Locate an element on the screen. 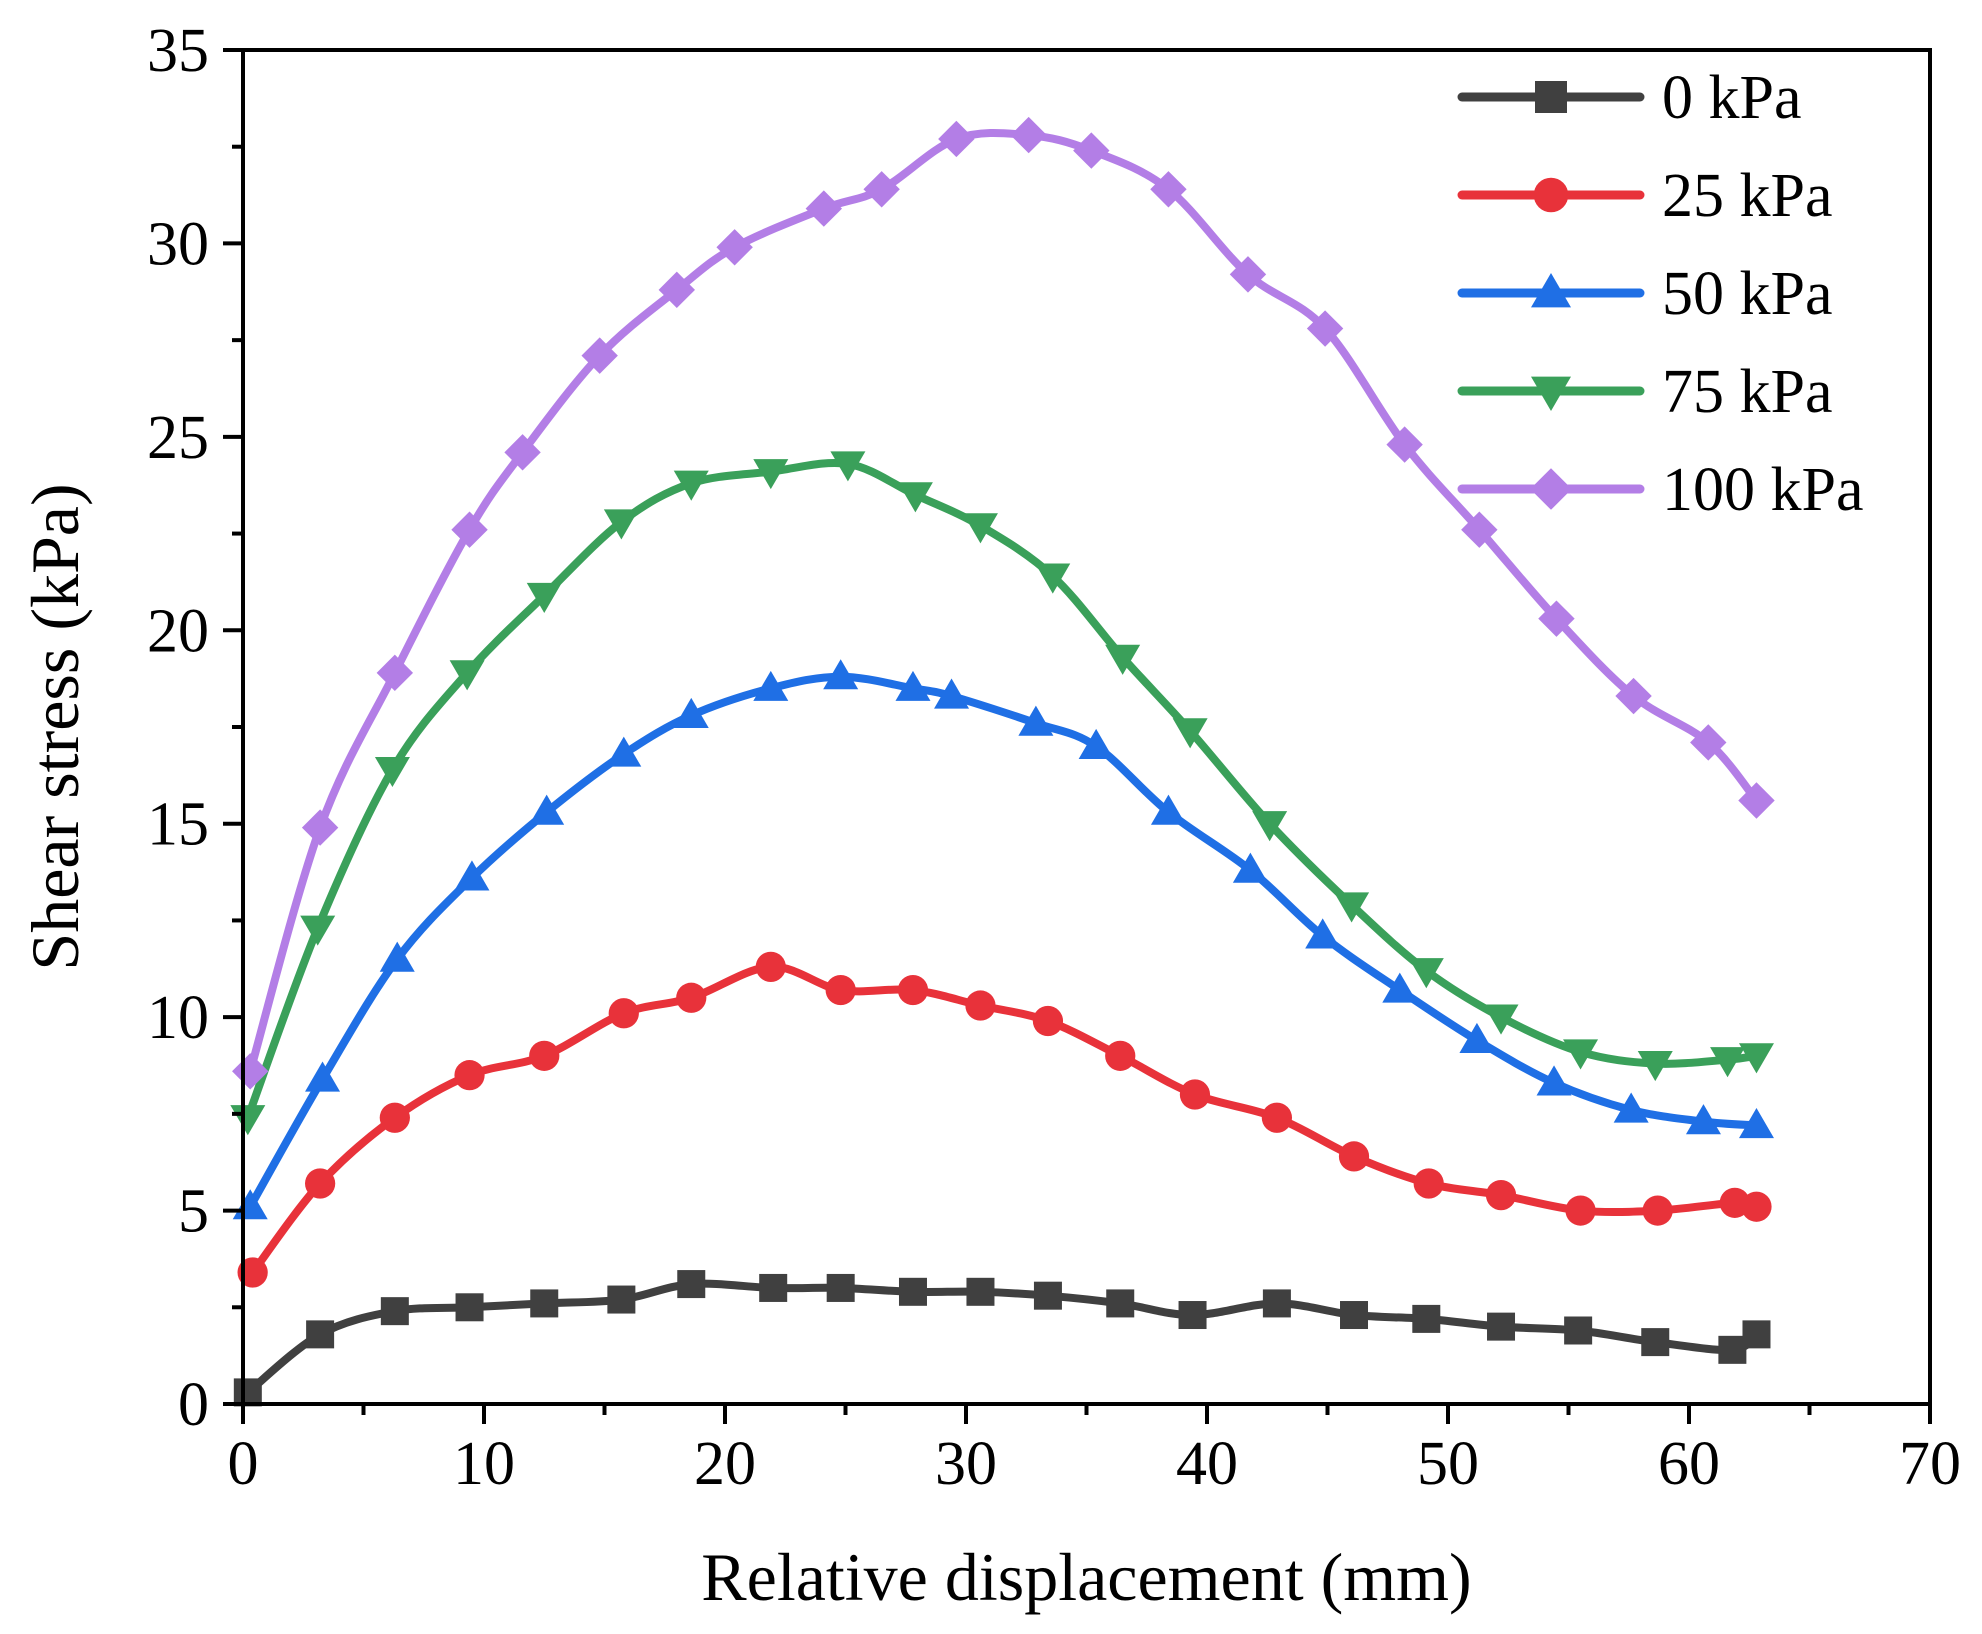 Image resolution: width=1982 pixels, height=1634 pixels. legend: 0 kPa 25 kPa 50 kPa 75 kPa 100 kPa is located at coordinates (1660, 294).